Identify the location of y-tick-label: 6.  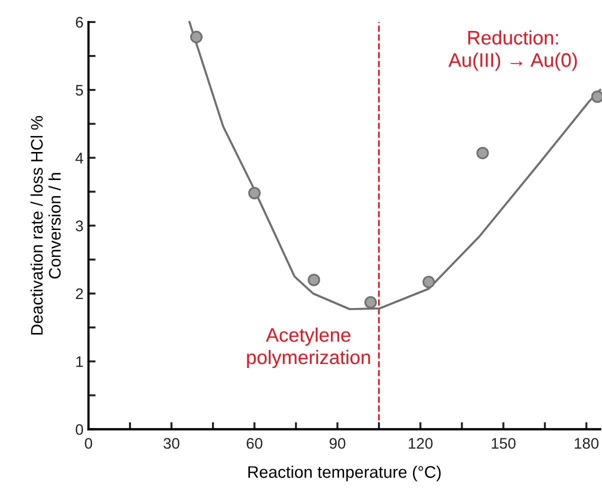
(79, 22).